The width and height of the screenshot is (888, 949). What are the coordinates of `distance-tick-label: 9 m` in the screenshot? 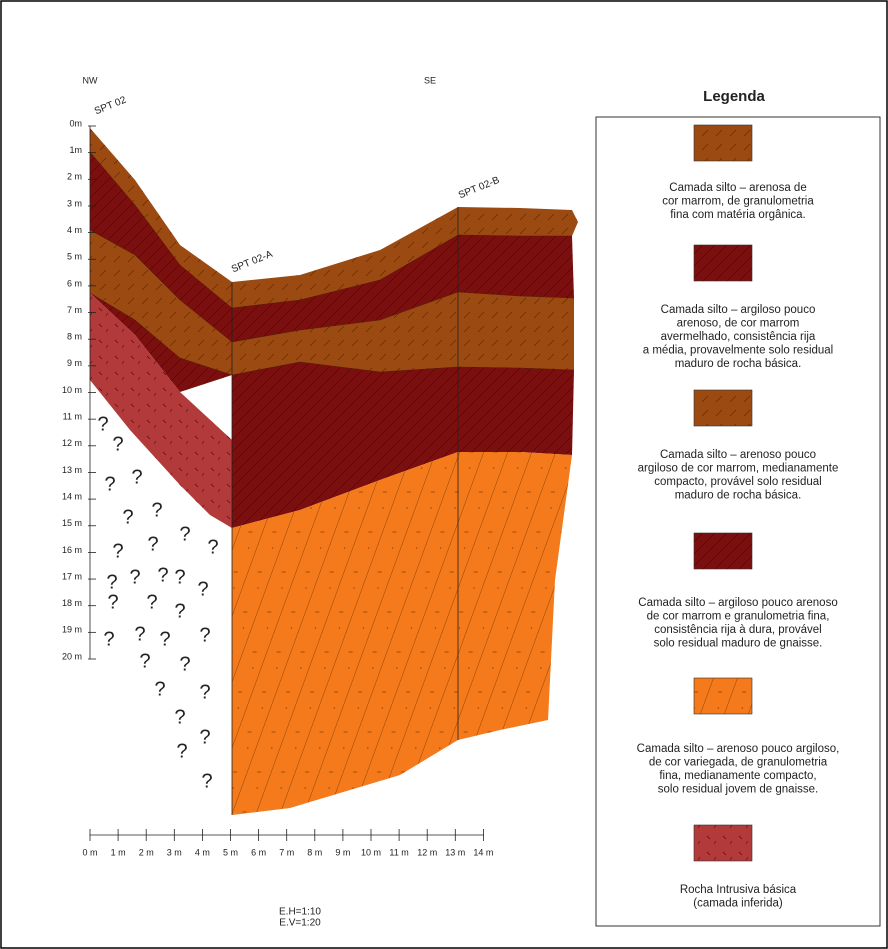 It's located at (342, 852).